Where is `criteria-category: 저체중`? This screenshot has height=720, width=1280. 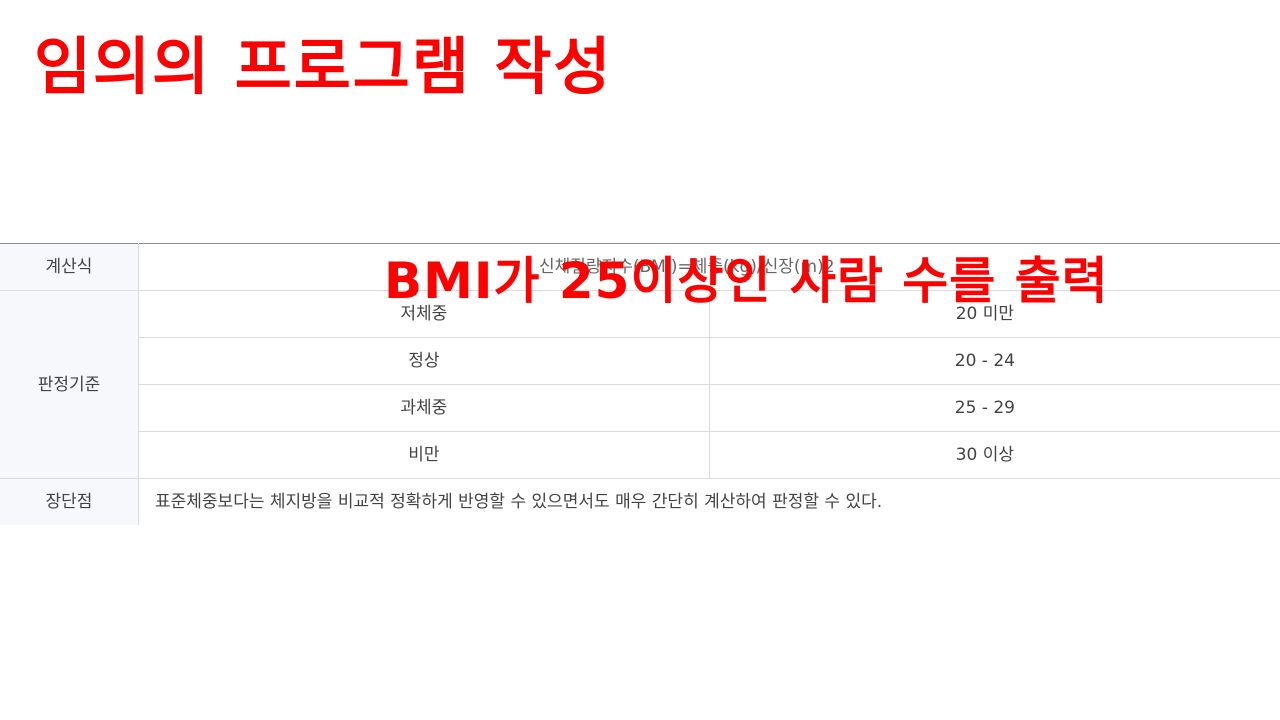 criteria-category: 저체중 is located at coordinates (424, 314).